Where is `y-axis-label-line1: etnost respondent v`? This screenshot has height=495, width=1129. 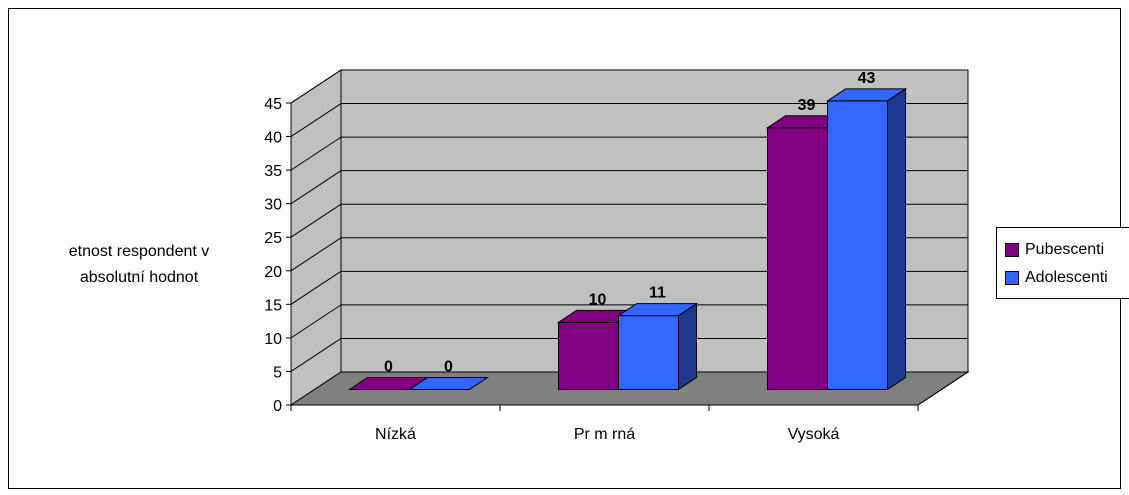
y-axis-label-line1: etnost respondent v is located at coordinates (139, 251).